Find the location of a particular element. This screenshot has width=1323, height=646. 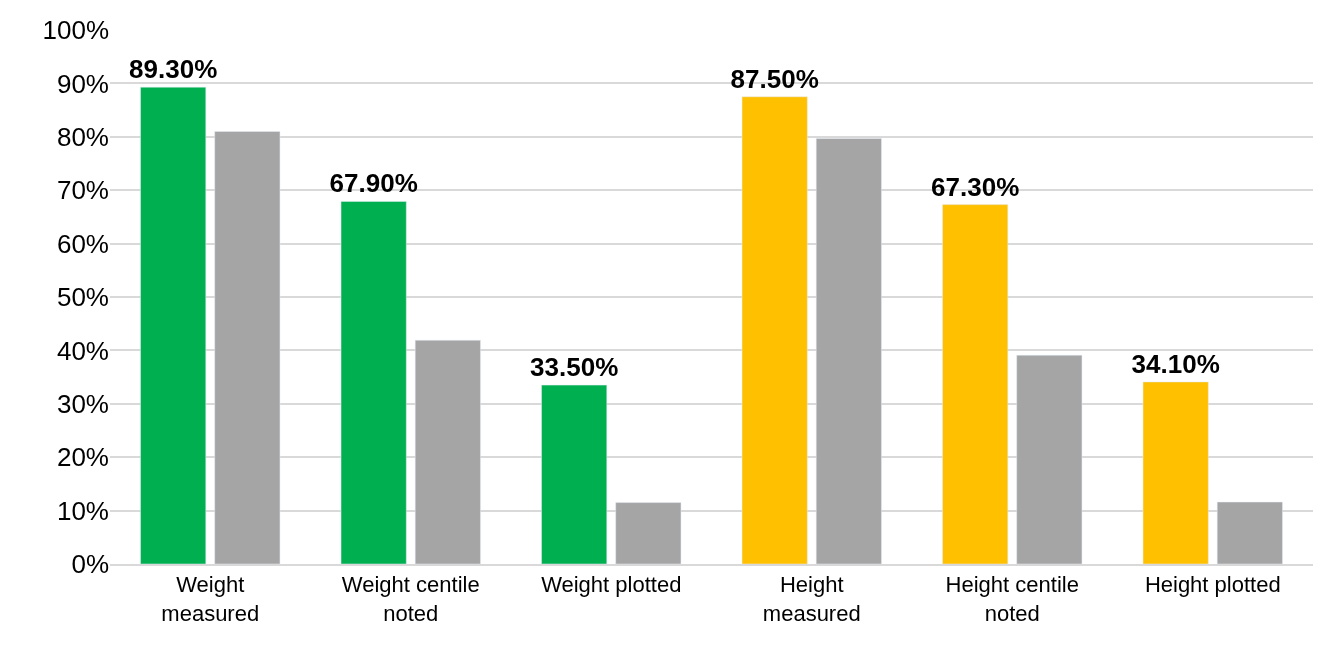

y-tick-label: 80% is located at coordinates (82, 136).